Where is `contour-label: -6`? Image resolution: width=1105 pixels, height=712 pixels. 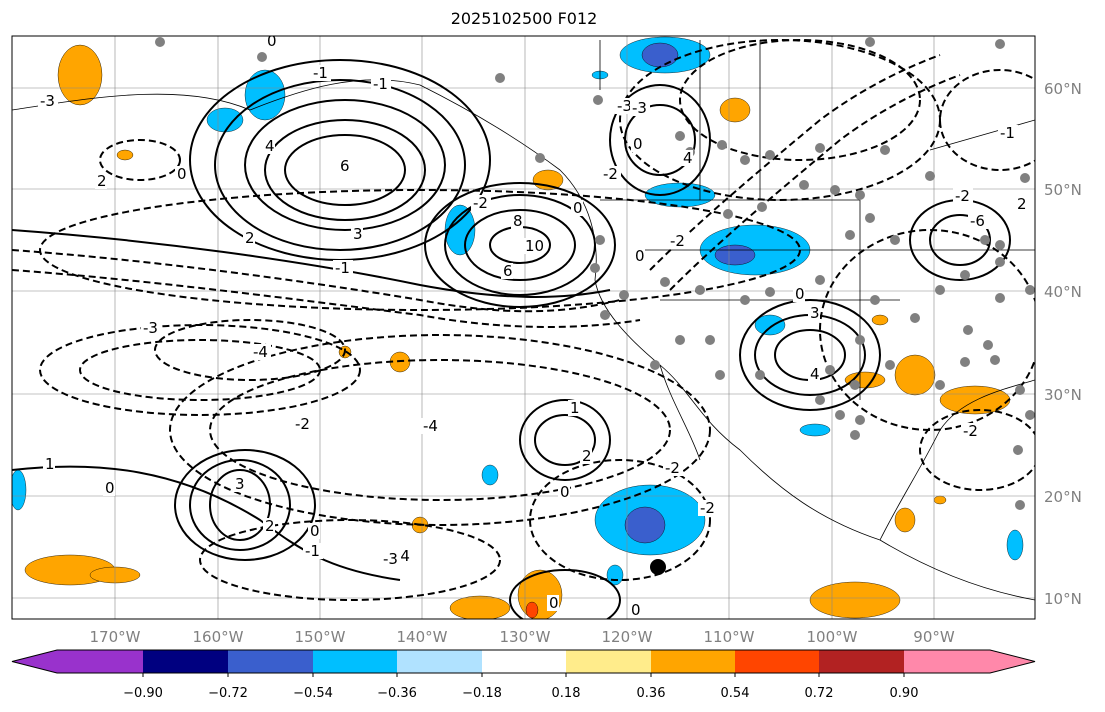
contour-label: -6 is located at coordinates (977, 221).